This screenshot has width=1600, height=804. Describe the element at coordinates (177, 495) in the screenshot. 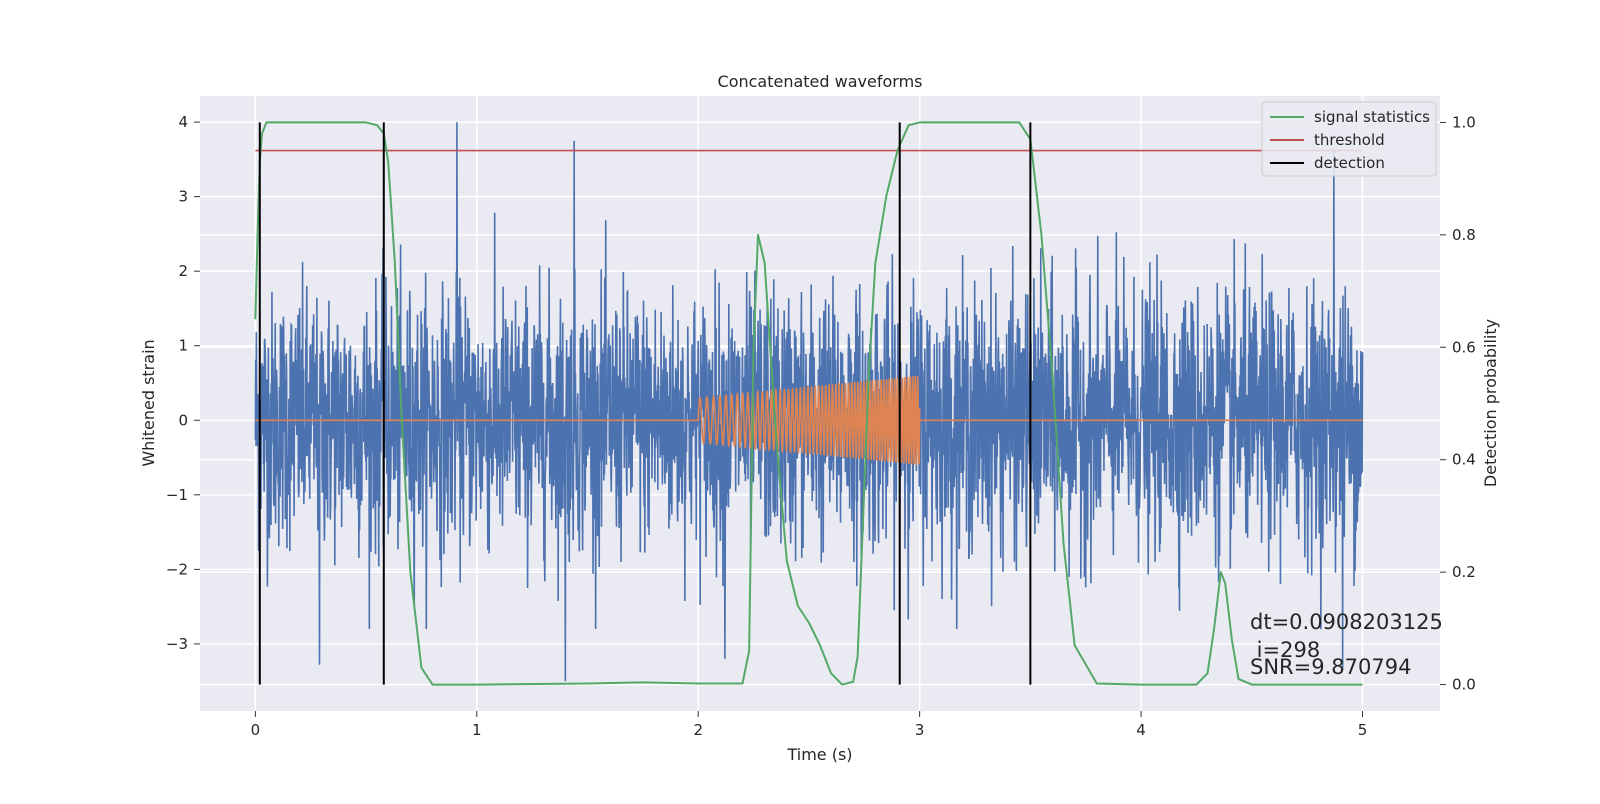

I see `y-tick-label: −1` at that location.